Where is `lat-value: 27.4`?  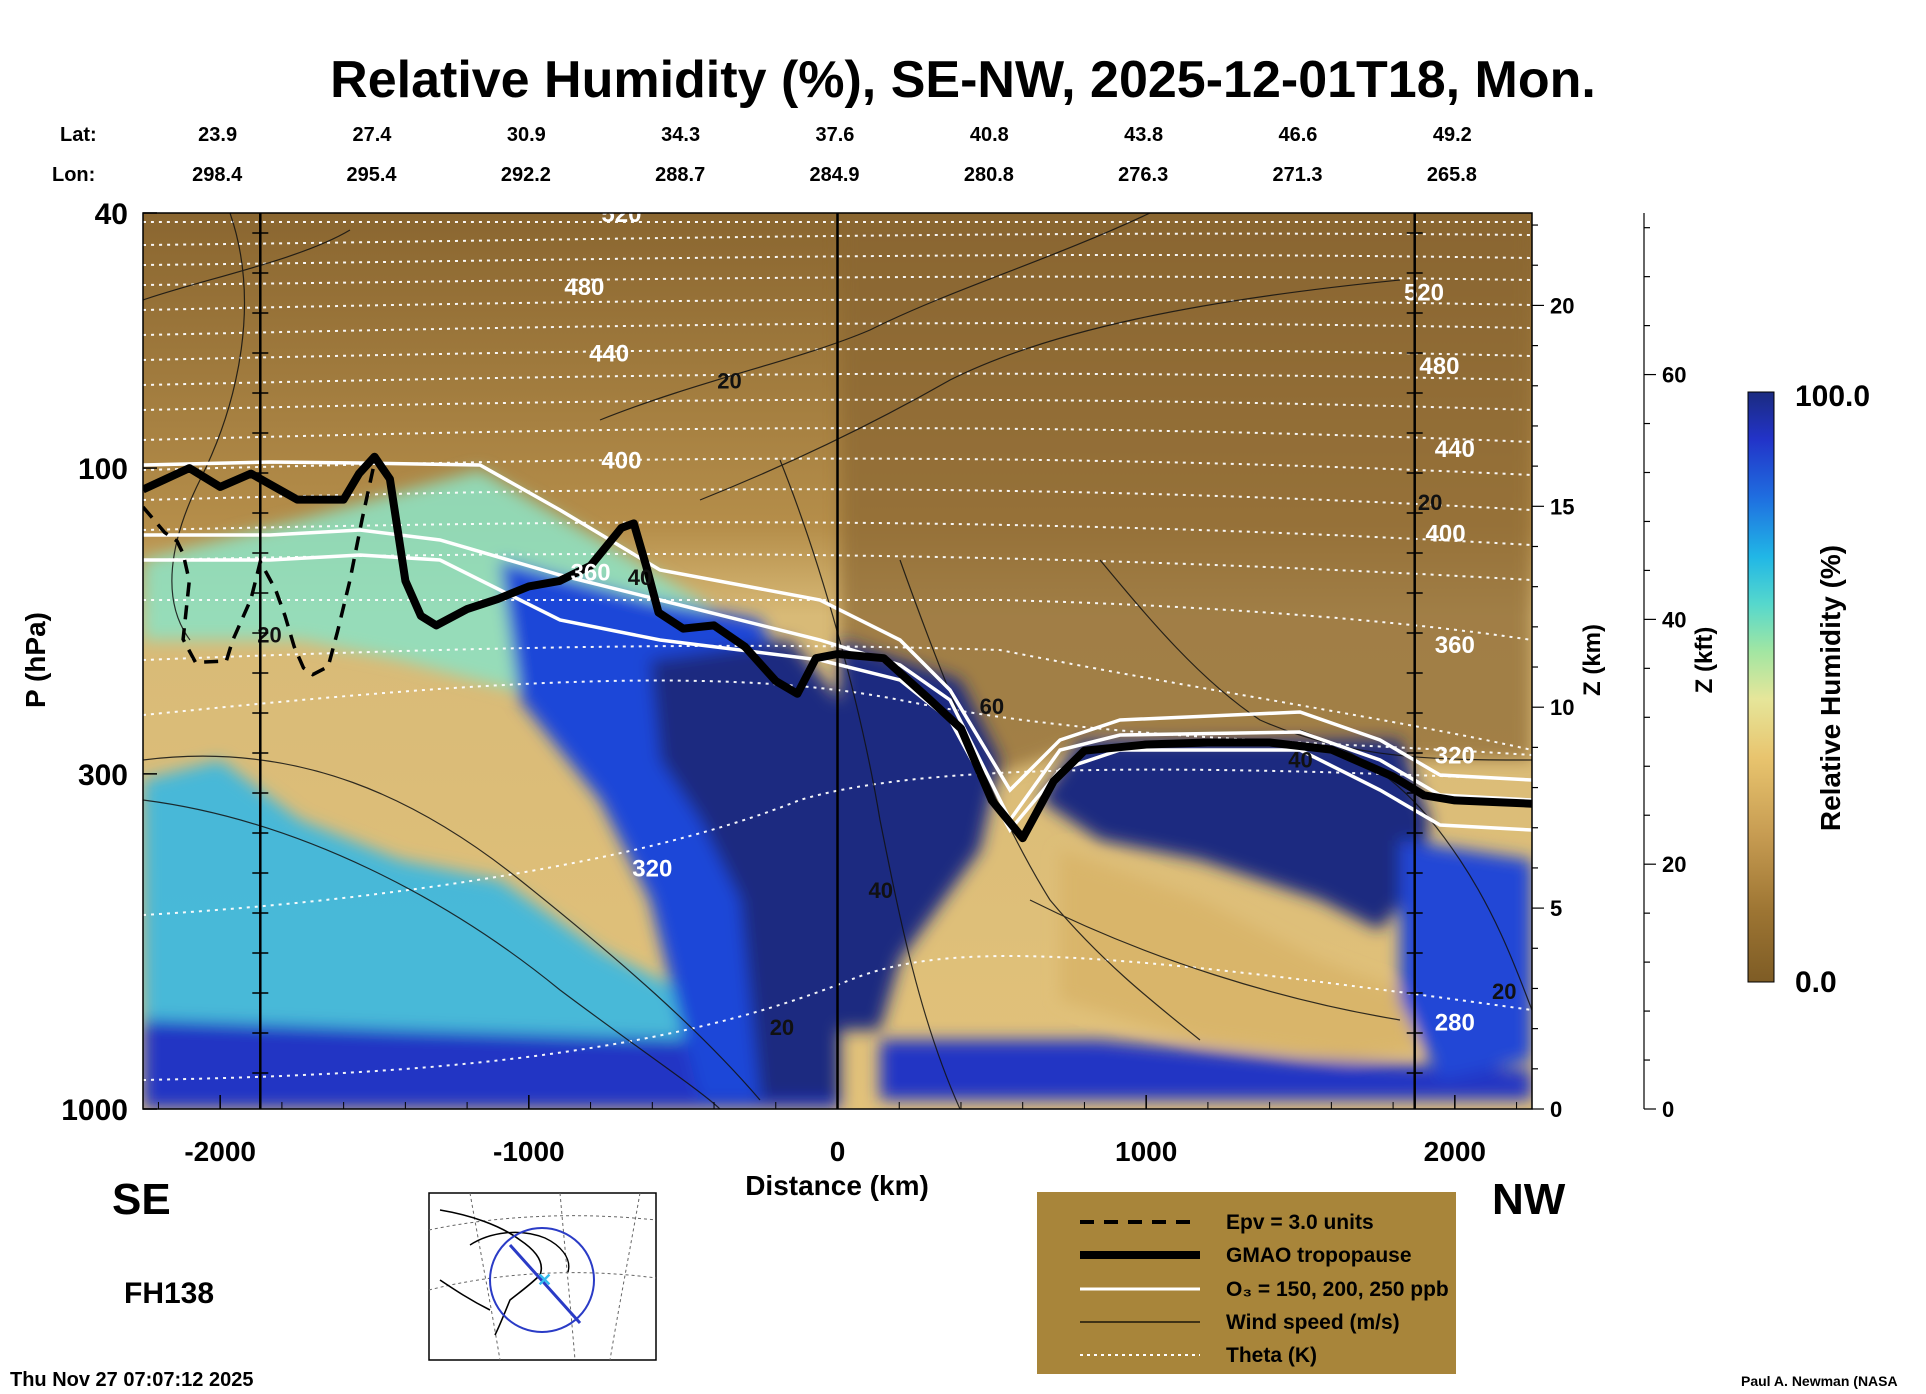 lat-value: 27.4 is located at coordinates (372, 135).